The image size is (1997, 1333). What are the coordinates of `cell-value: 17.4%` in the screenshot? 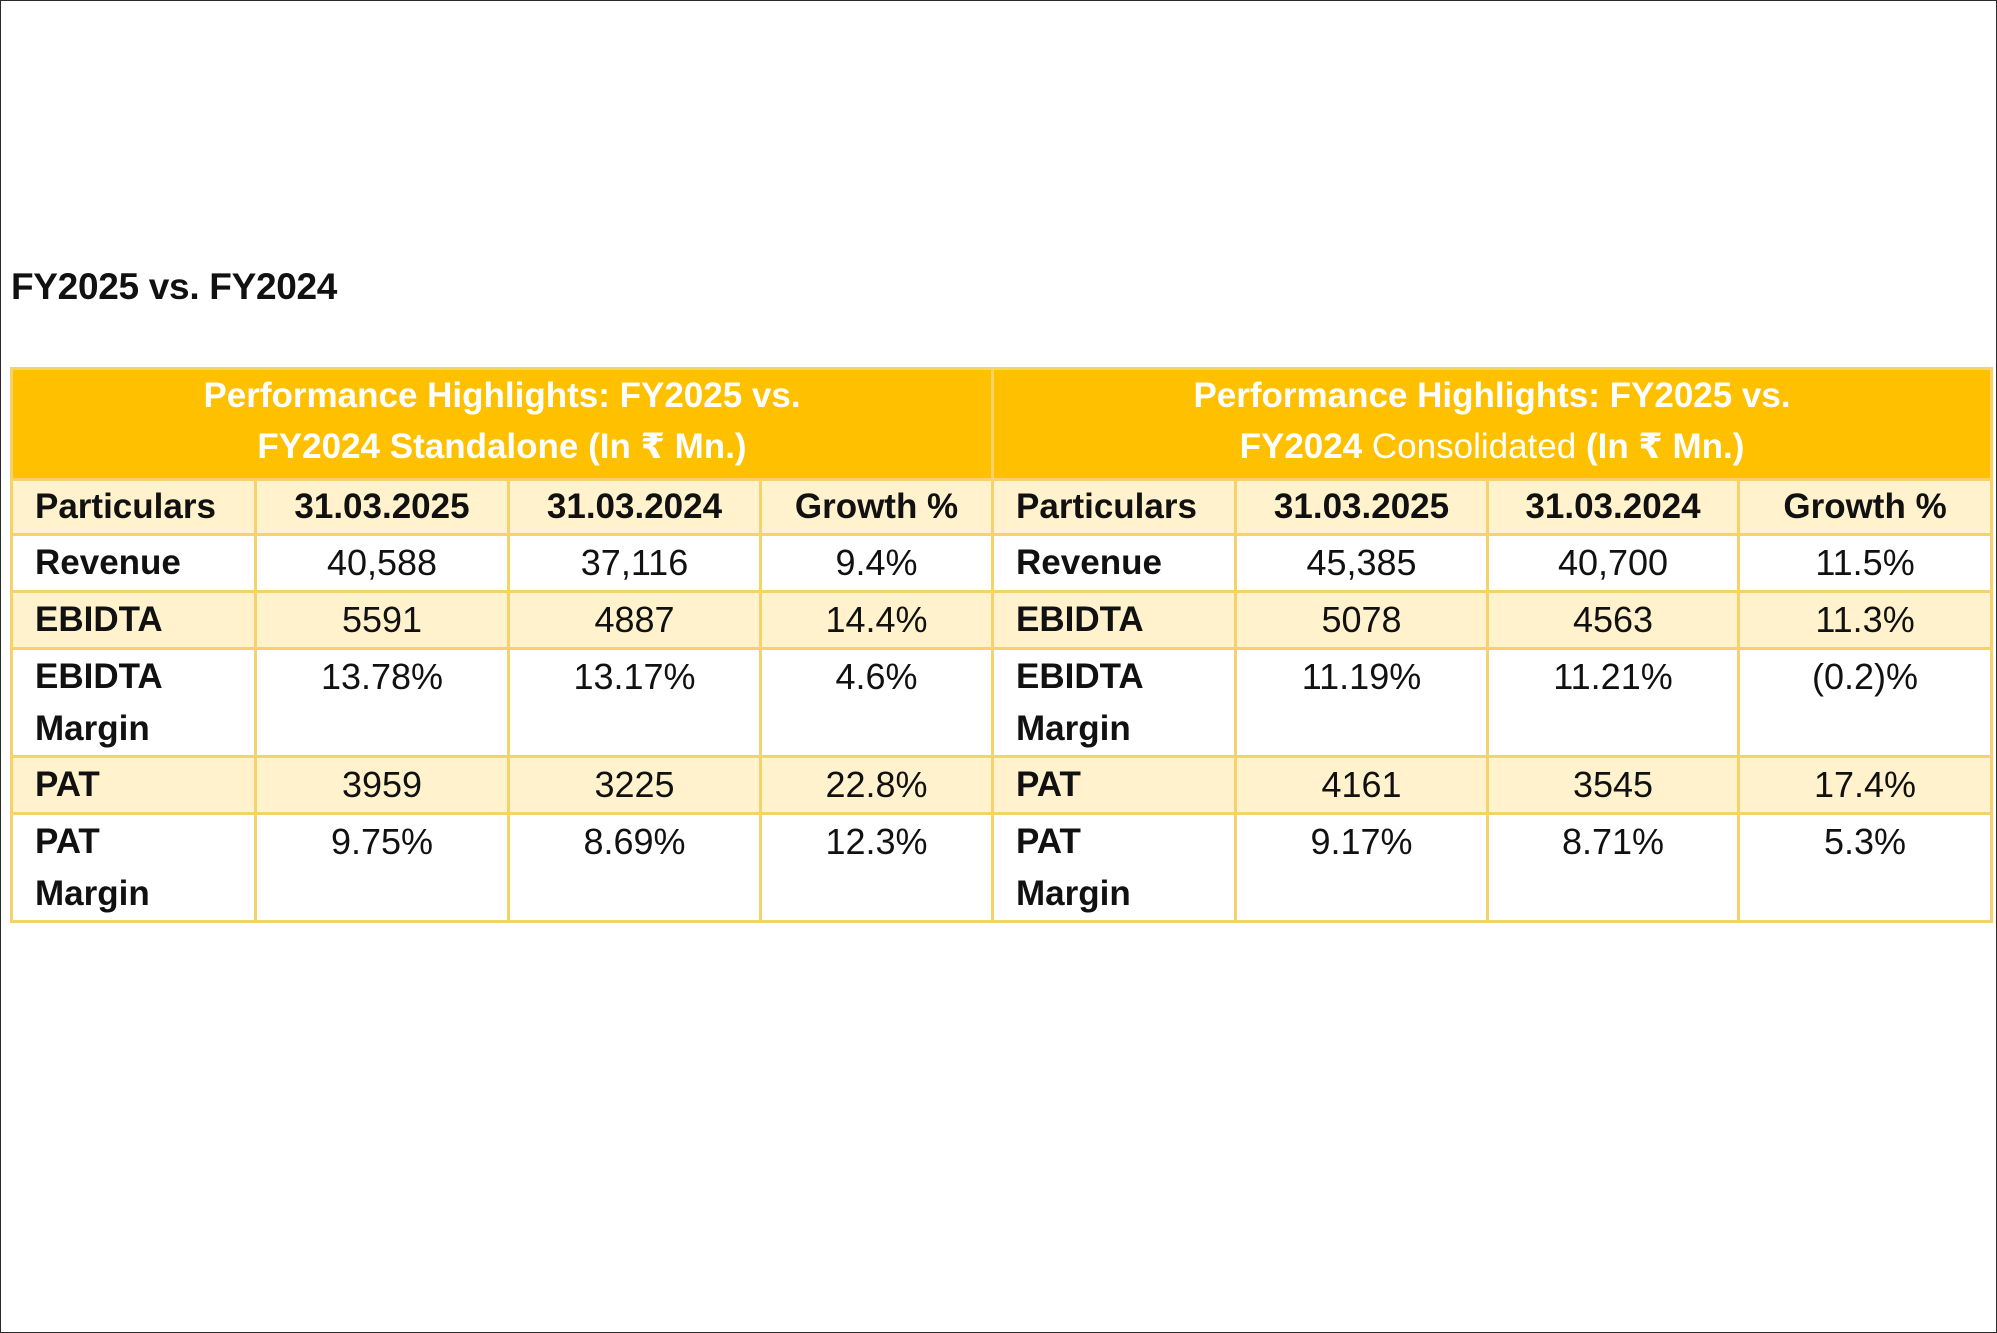 It's located at (1865, 785).